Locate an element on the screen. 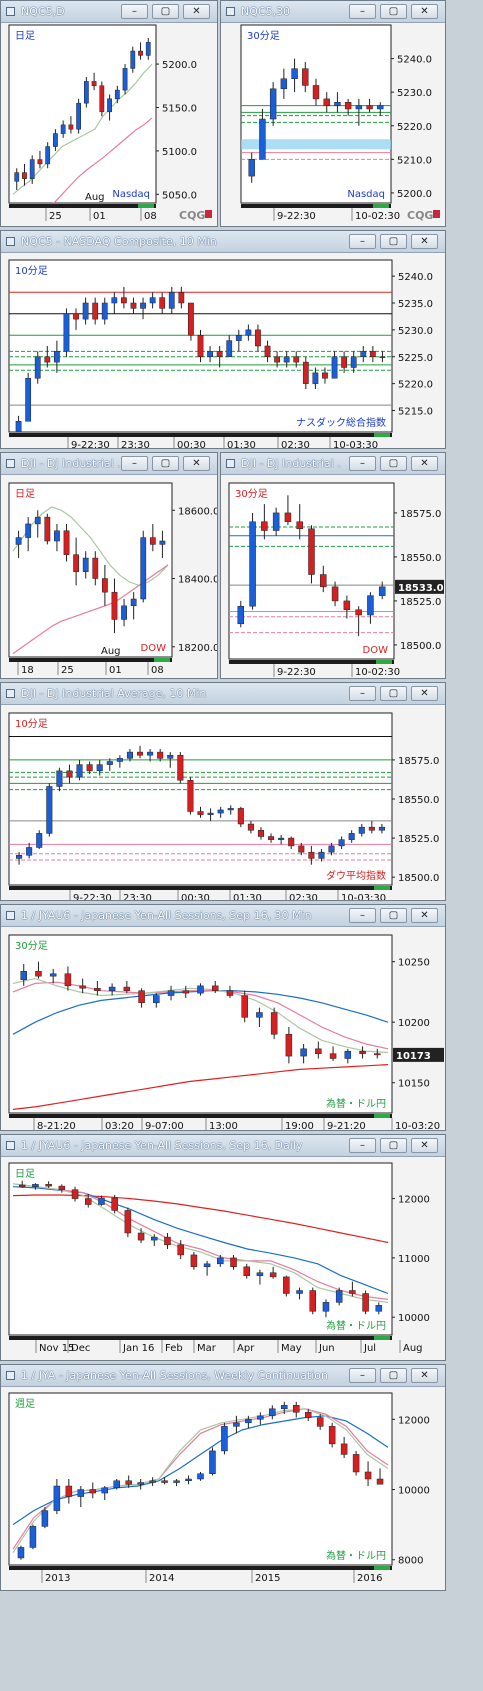  title-bar: NQC5,30 – ▢ ✕ is located at coordinates (333, 12).